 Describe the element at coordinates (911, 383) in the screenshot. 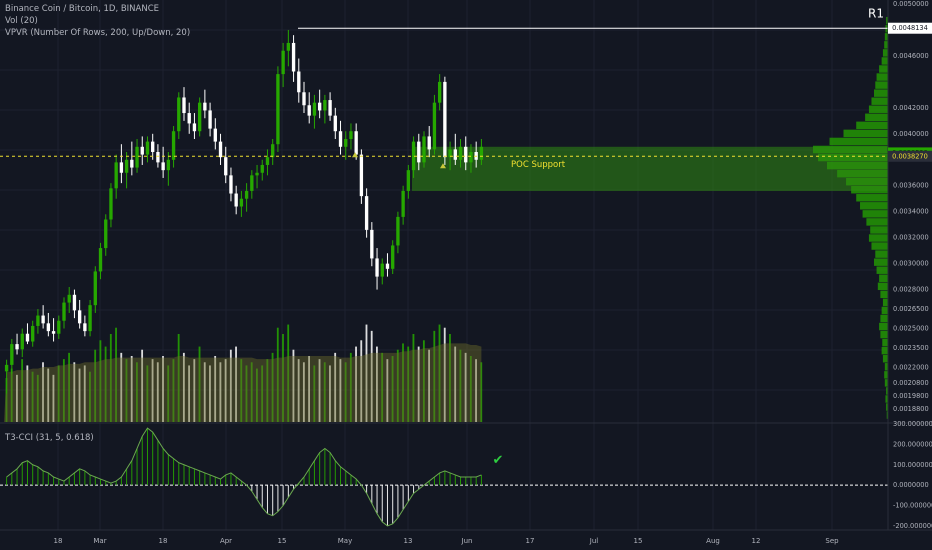

I see `price-axis-label: 0.0020800` at that location.